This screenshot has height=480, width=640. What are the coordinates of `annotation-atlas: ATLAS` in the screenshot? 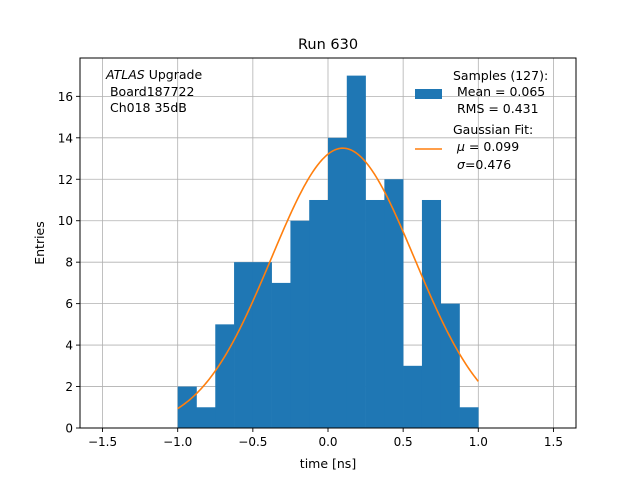 It's located at (125, 74).